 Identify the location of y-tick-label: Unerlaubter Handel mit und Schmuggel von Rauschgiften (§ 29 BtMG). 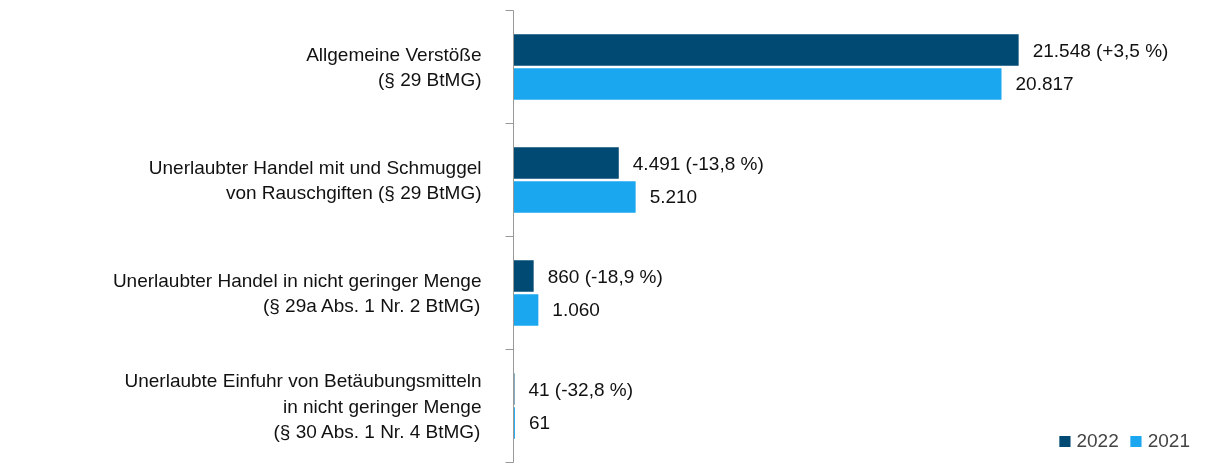
(315, 180).